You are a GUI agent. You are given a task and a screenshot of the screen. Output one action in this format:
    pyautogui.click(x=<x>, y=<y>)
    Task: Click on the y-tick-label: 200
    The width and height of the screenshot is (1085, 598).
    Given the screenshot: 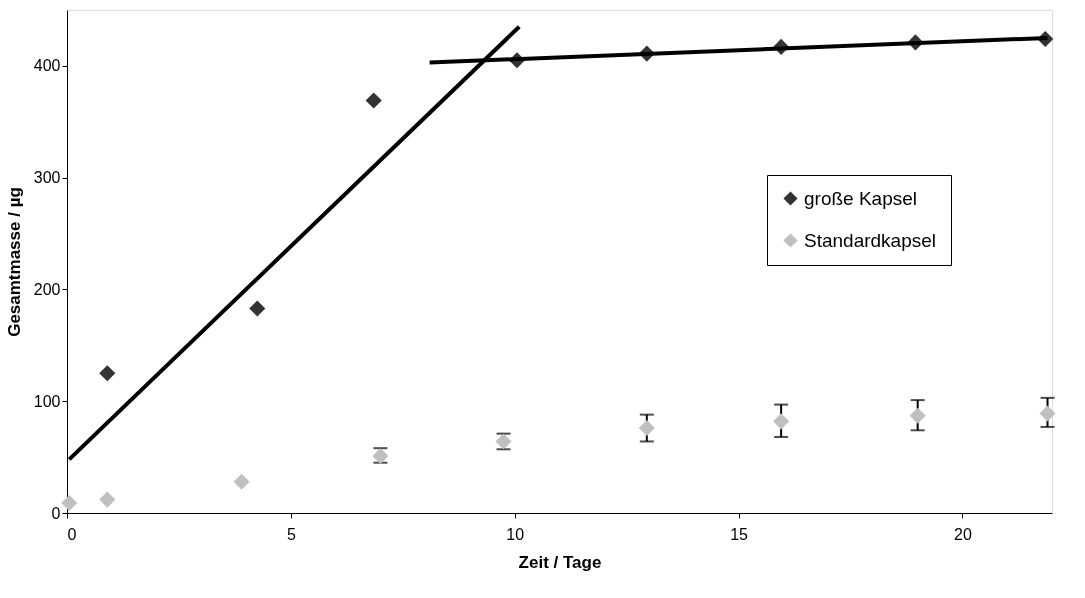 What is the action you would take?
    pyautogui.click(x=47, y=289)
    